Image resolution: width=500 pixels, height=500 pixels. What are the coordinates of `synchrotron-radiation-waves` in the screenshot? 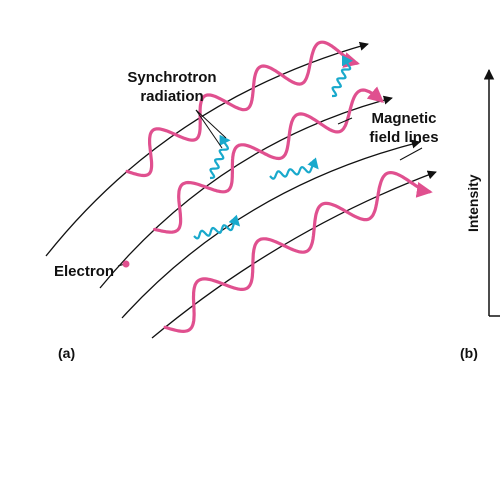 It's located at (273, 147).